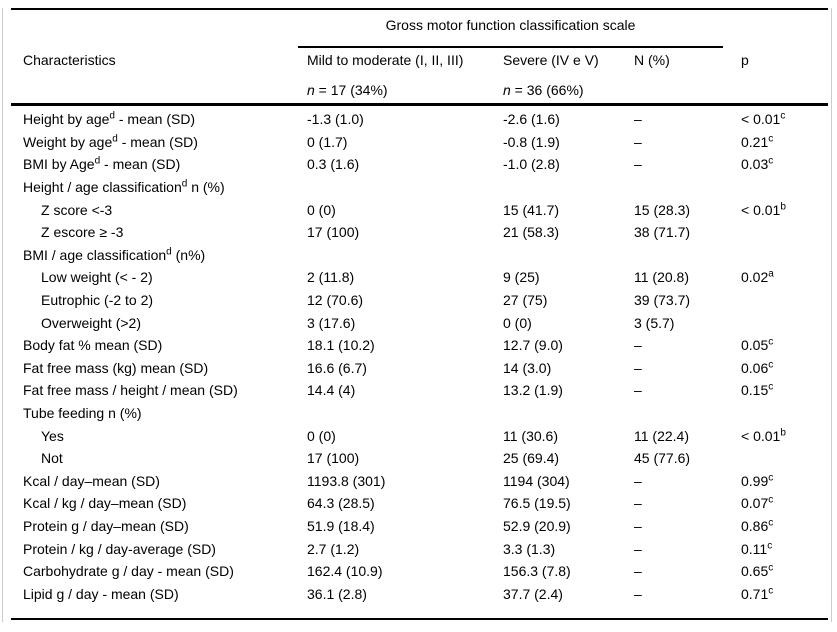 This screenshot has width=837, height=632. Describe the element at coordinates (536, 480) in the screenshot. I see `severe-value: 1194 (304)` at that location.